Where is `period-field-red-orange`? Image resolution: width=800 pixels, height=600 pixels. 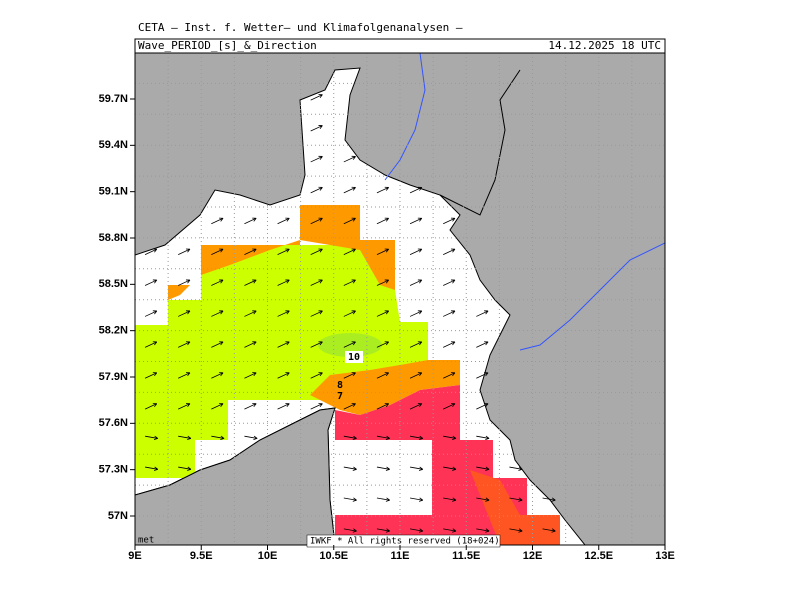 period-field-red-orange is located at coordinates (515, 507).